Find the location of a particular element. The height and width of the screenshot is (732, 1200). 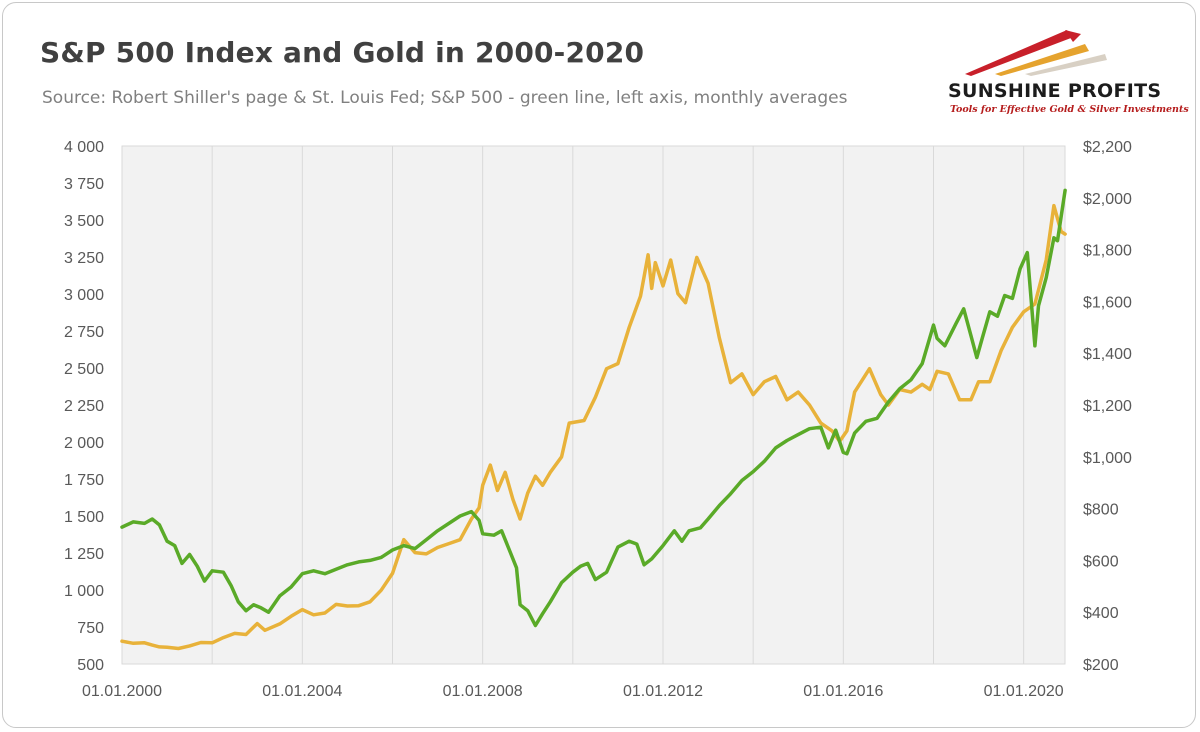

x-tick-label: 01.01.2004 is located at coordinates (302, 691).